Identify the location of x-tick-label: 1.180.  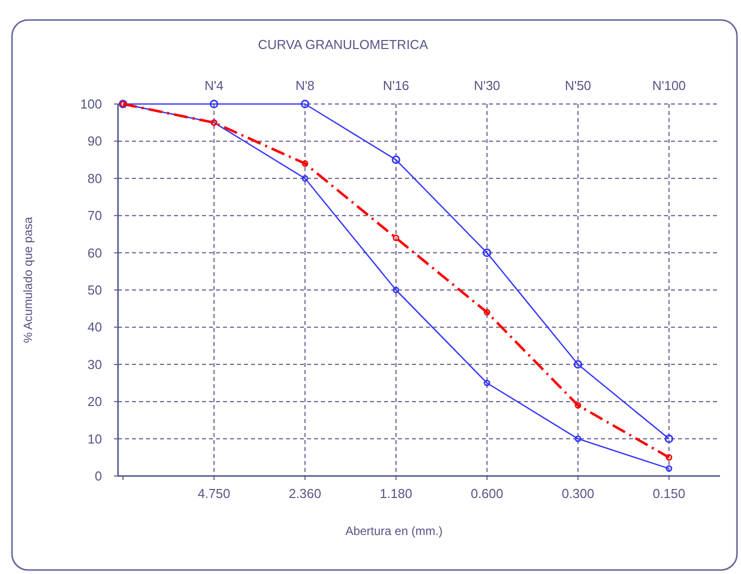
(396, 493).